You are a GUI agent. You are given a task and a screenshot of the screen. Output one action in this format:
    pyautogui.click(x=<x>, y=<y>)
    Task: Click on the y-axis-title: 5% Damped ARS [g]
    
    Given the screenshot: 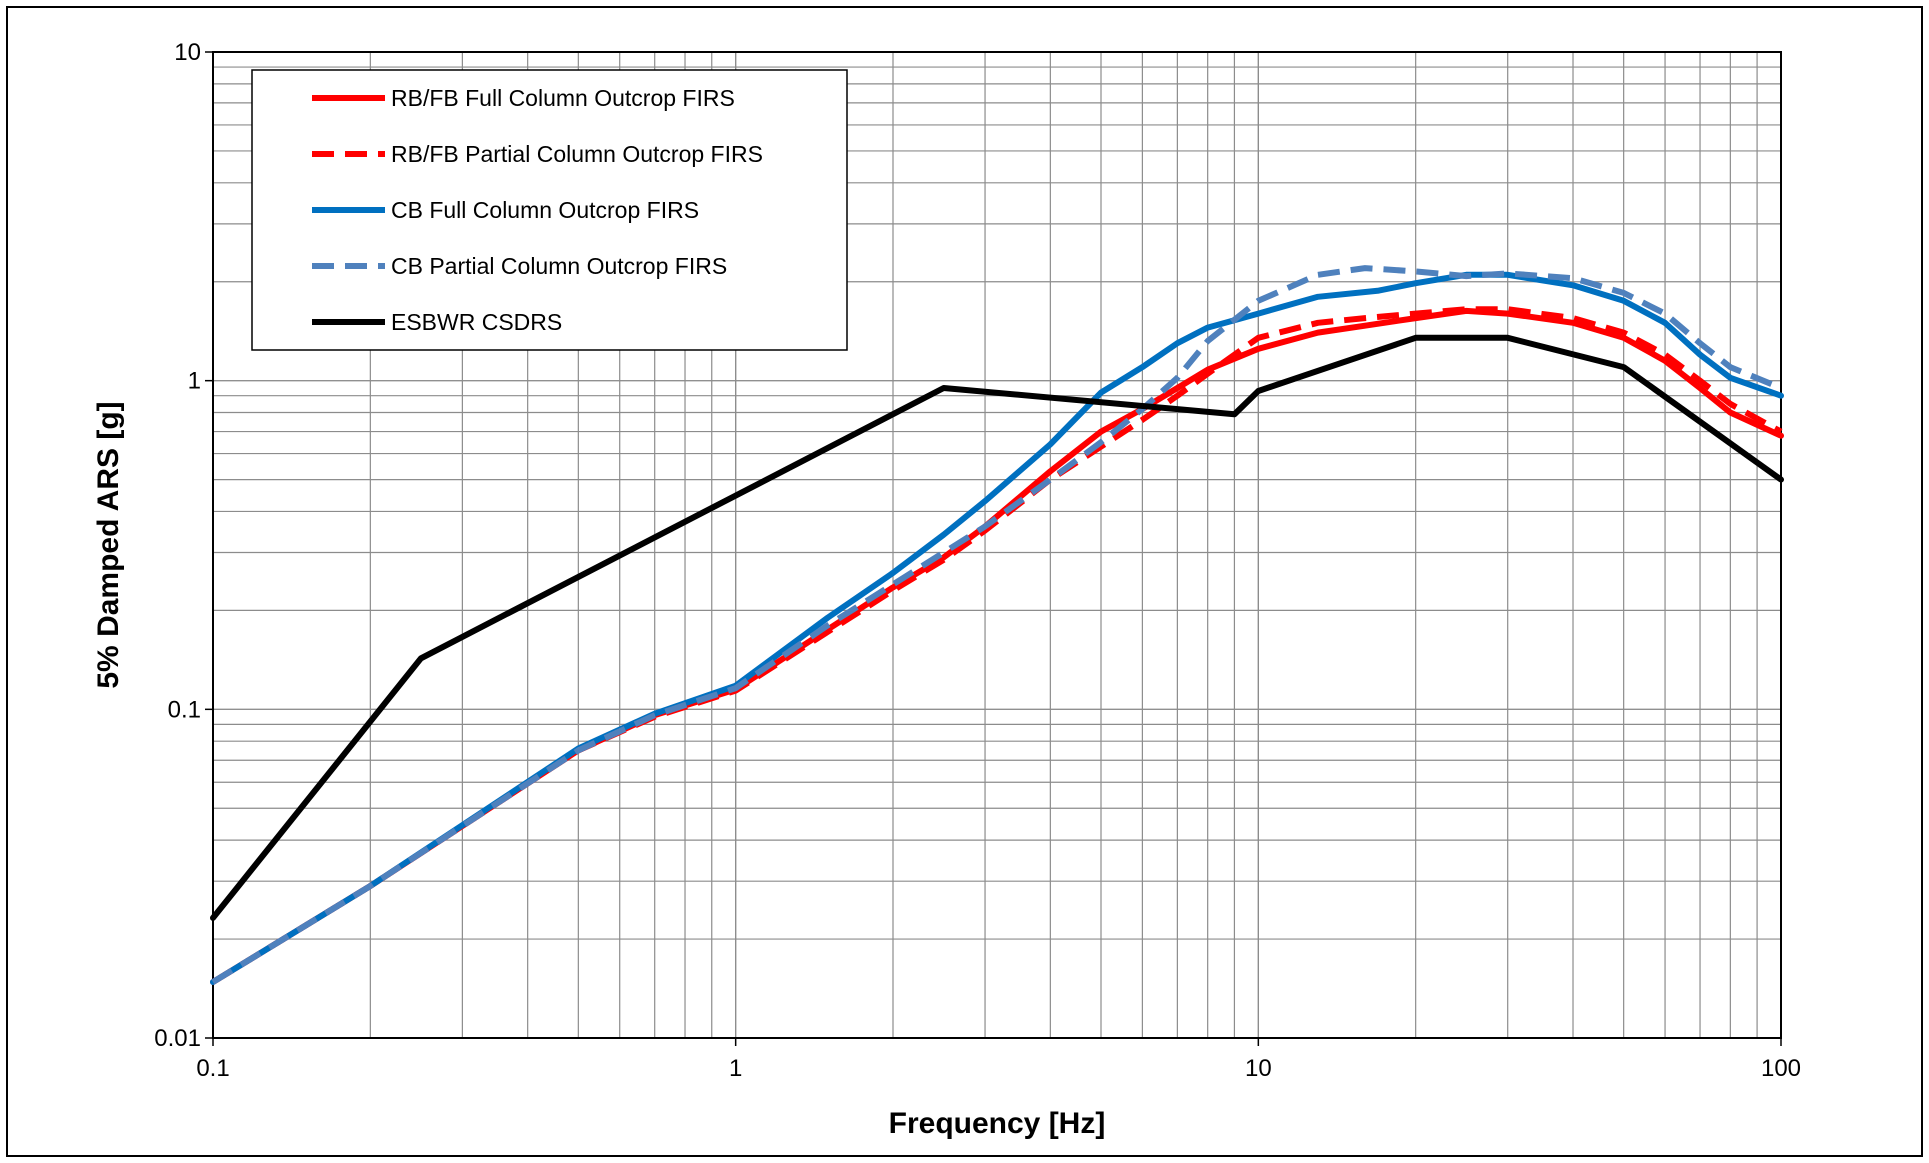 What is the action you would take?
    pyautogui.click(x=108, y=544)
    